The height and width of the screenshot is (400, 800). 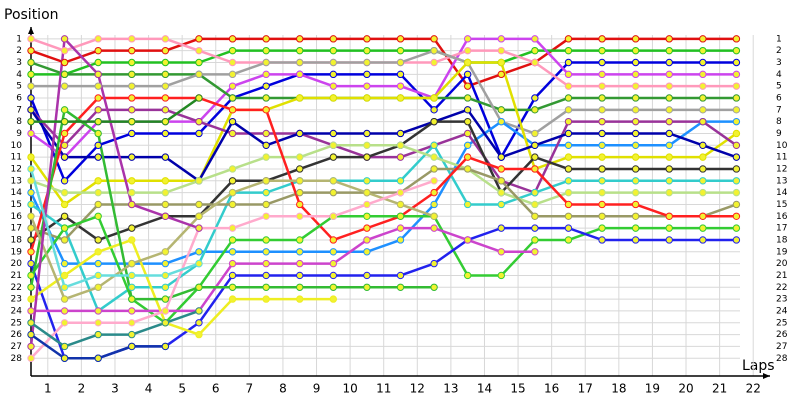 What do you see at coordinates (779, 87) in the screenshot?
I see `y-tick-label-right: 5` at bounding box center [779, 87].